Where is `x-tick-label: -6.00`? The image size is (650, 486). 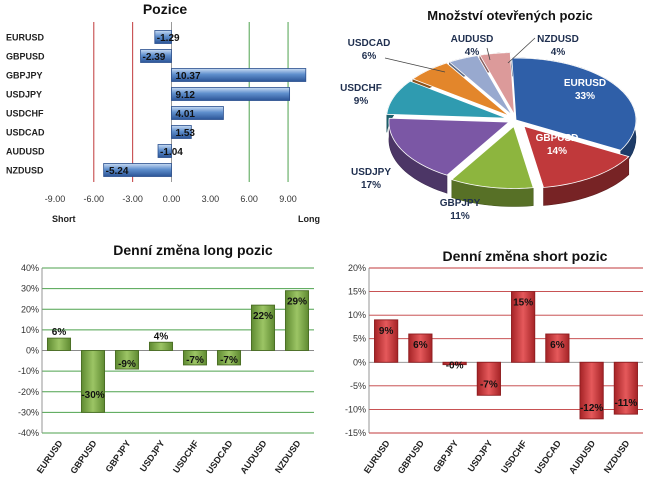
x-tick-label: -6.00 is located at coordinates (94, 199).